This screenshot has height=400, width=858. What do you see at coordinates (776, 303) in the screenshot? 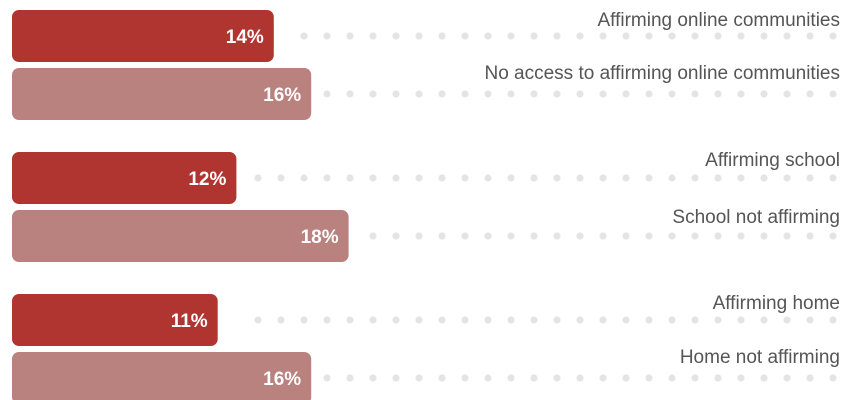
I see `category-label: Affirming home` at bounding box center [776, 303].